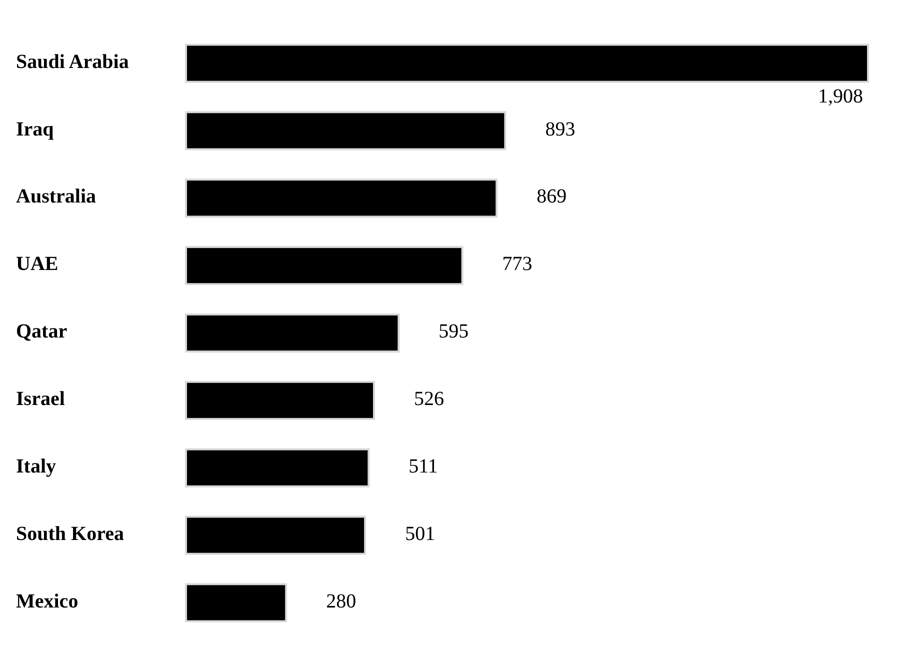 The width and height of the screenshot is (904, 653). What do you see at coordinates (517, 264) in the screenshot?
I see `data-label: 773` at bounding box center [517, 264].